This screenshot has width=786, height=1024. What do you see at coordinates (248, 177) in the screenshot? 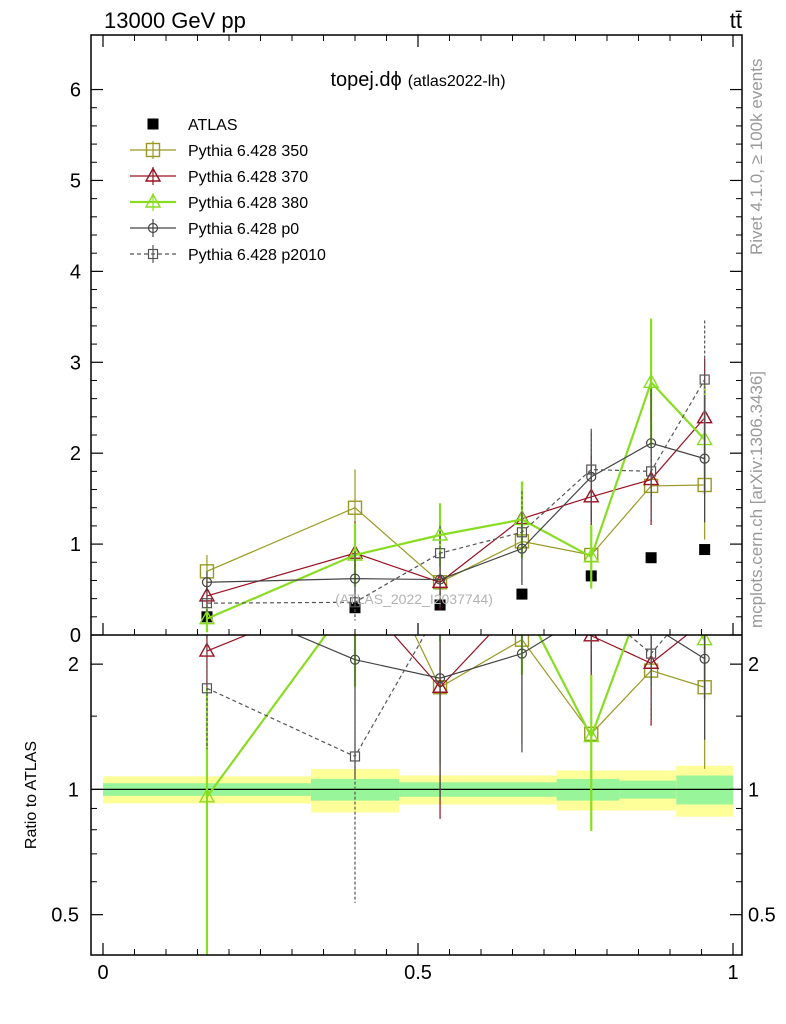
I see `legend-label-2: Pythia 6.428 370` at bounding box center [248, 177].